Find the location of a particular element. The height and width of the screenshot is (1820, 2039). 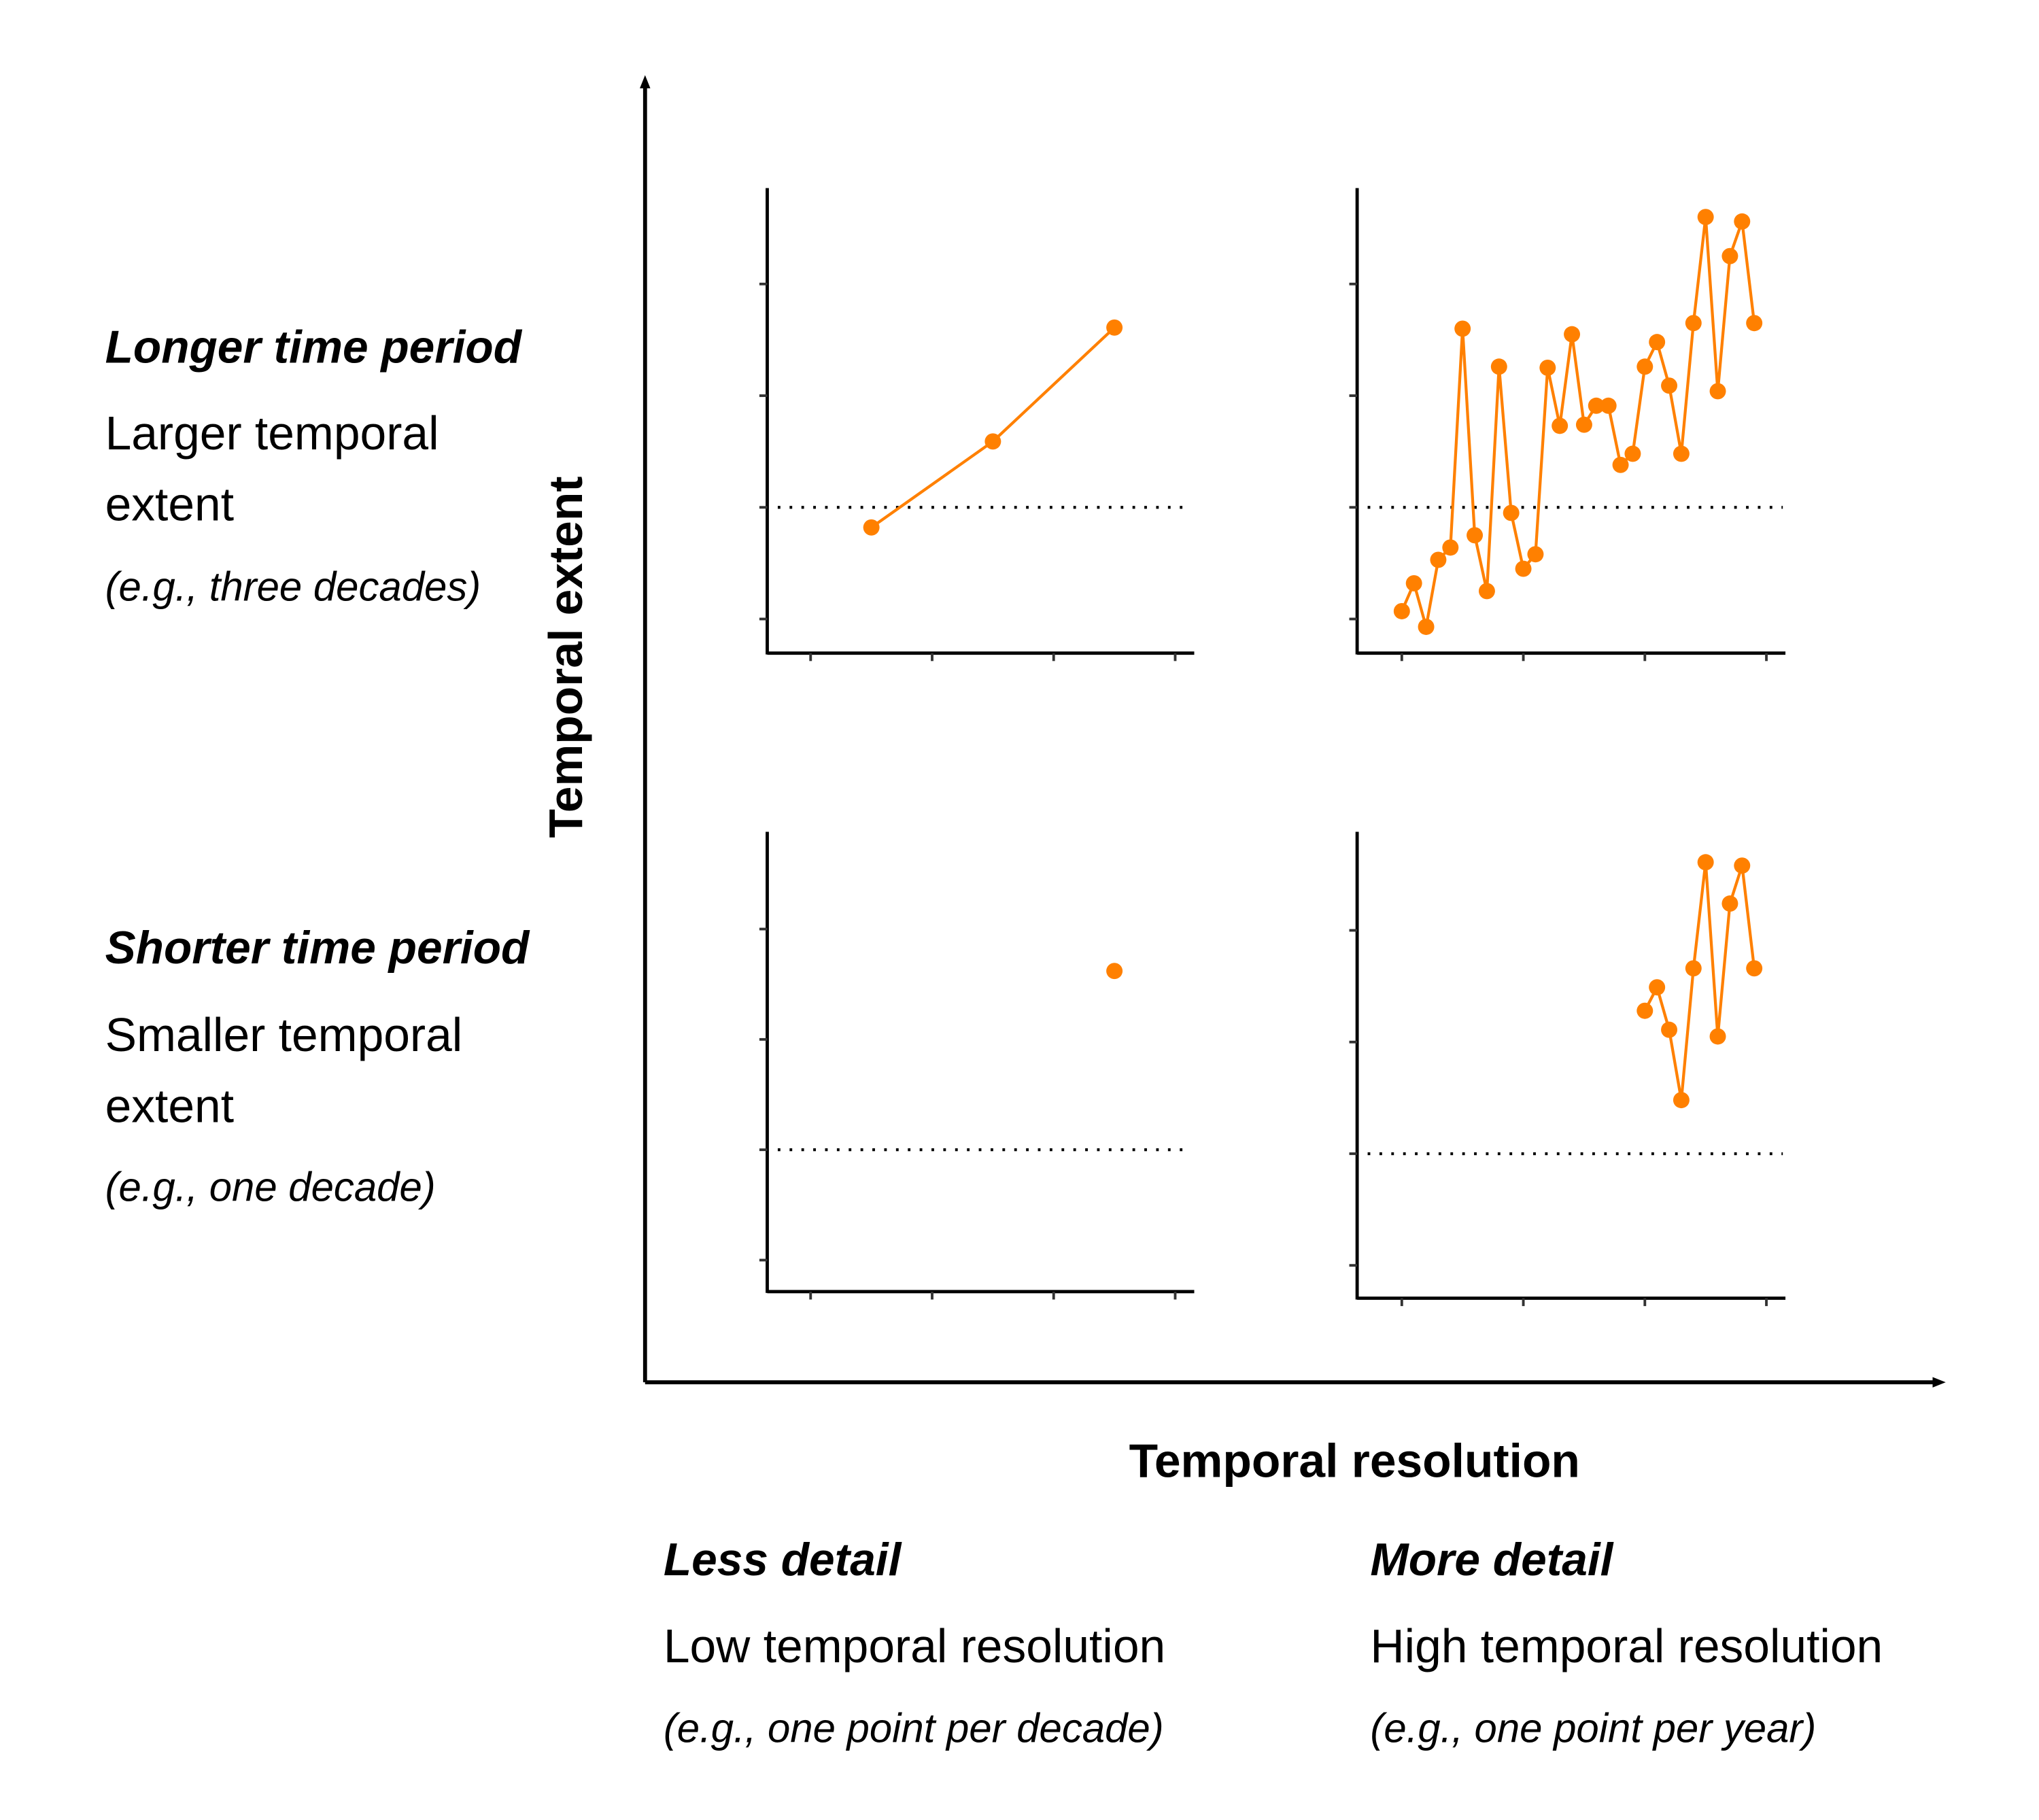

row-text-longer-2: extent is located at coordinates (169, 504).